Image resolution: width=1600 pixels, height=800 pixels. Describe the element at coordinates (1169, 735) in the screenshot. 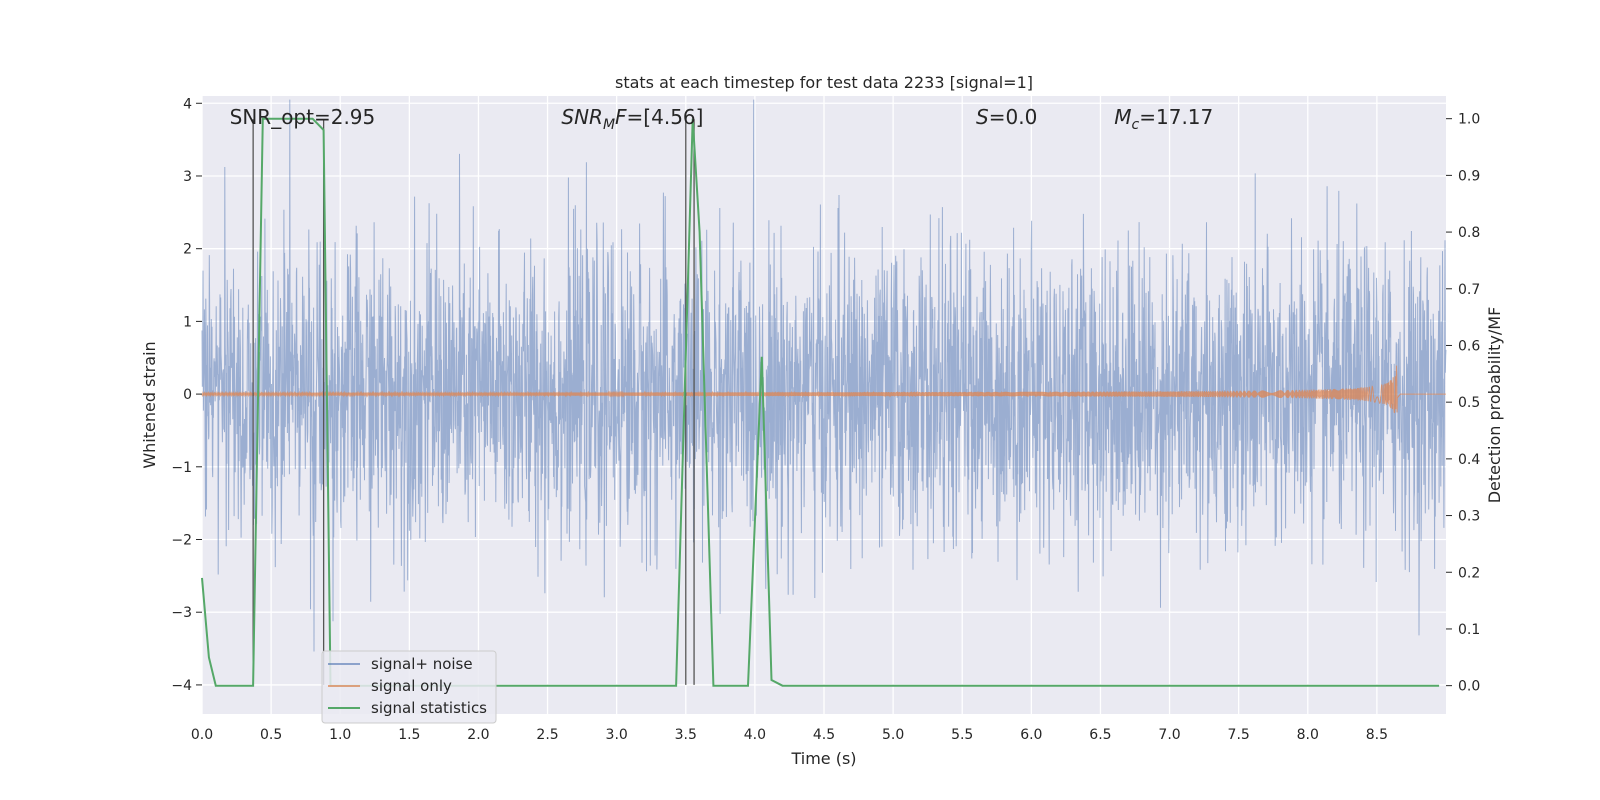

I see `x-tick-label: 7.0` at that location.